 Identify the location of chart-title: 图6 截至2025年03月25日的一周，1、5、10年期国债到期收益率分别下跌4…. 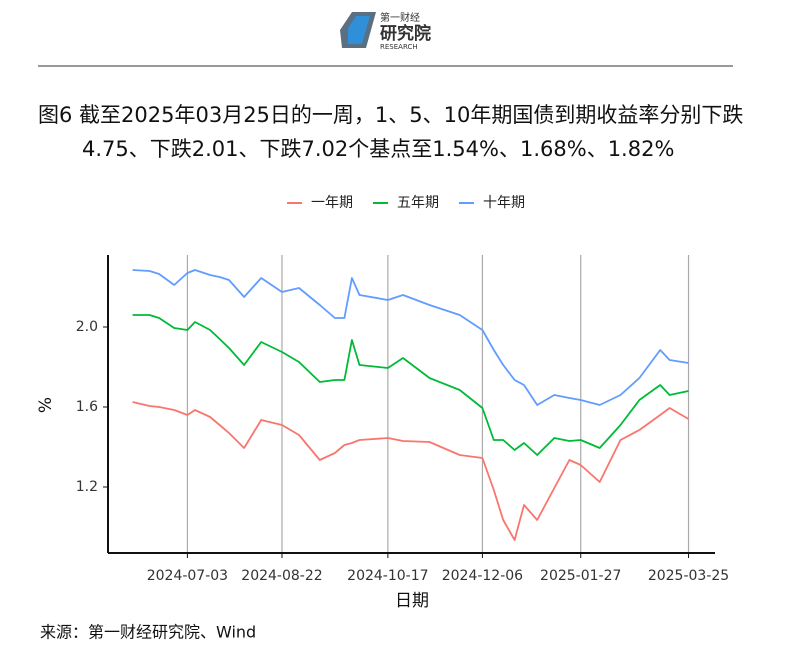
(391, 132).